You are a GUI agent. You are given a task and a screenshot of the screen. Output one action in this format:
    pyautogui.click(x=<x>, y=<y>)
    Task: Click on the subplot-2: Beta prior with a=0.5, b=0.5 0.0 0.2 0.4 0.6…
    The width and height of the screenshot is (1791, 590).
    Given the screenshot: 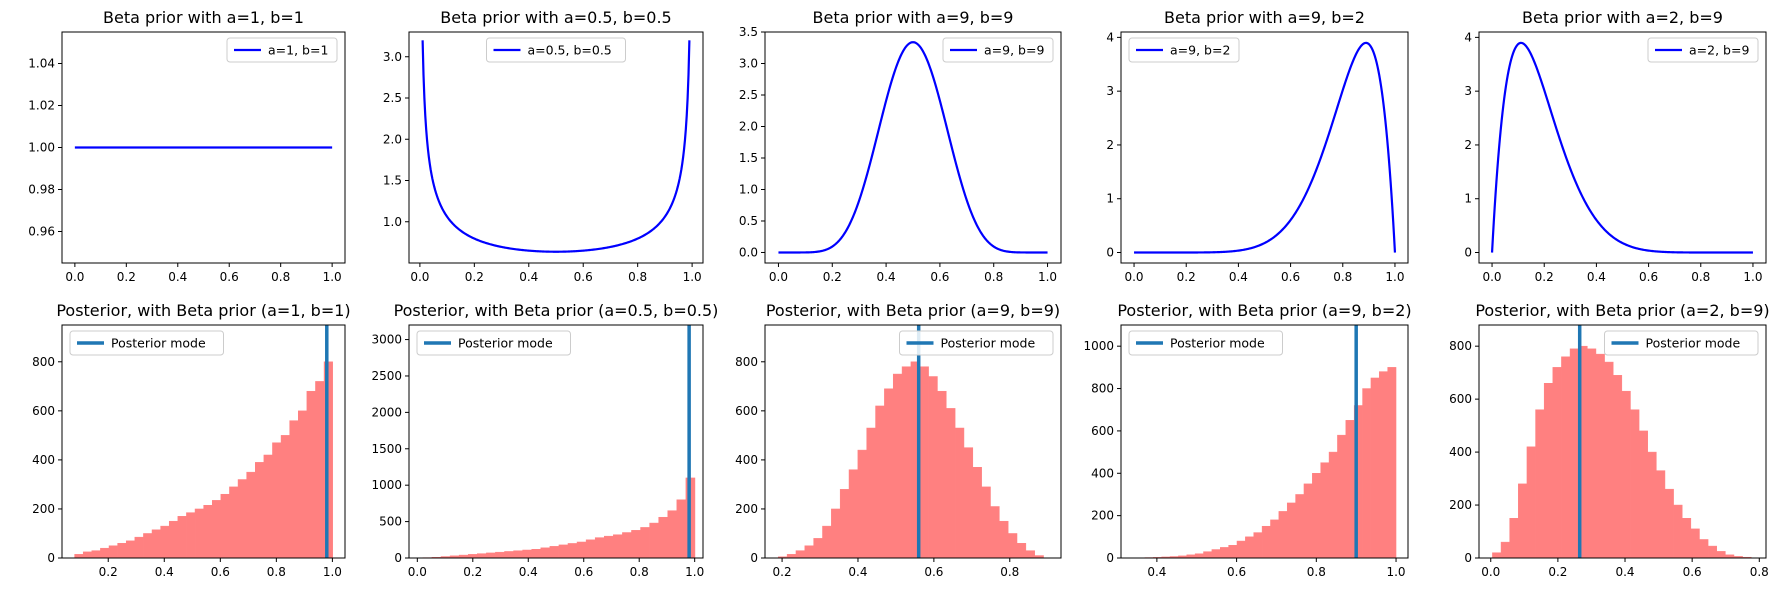 What is the action you would take?
    pyautogui.click(x=543, y=146)
    